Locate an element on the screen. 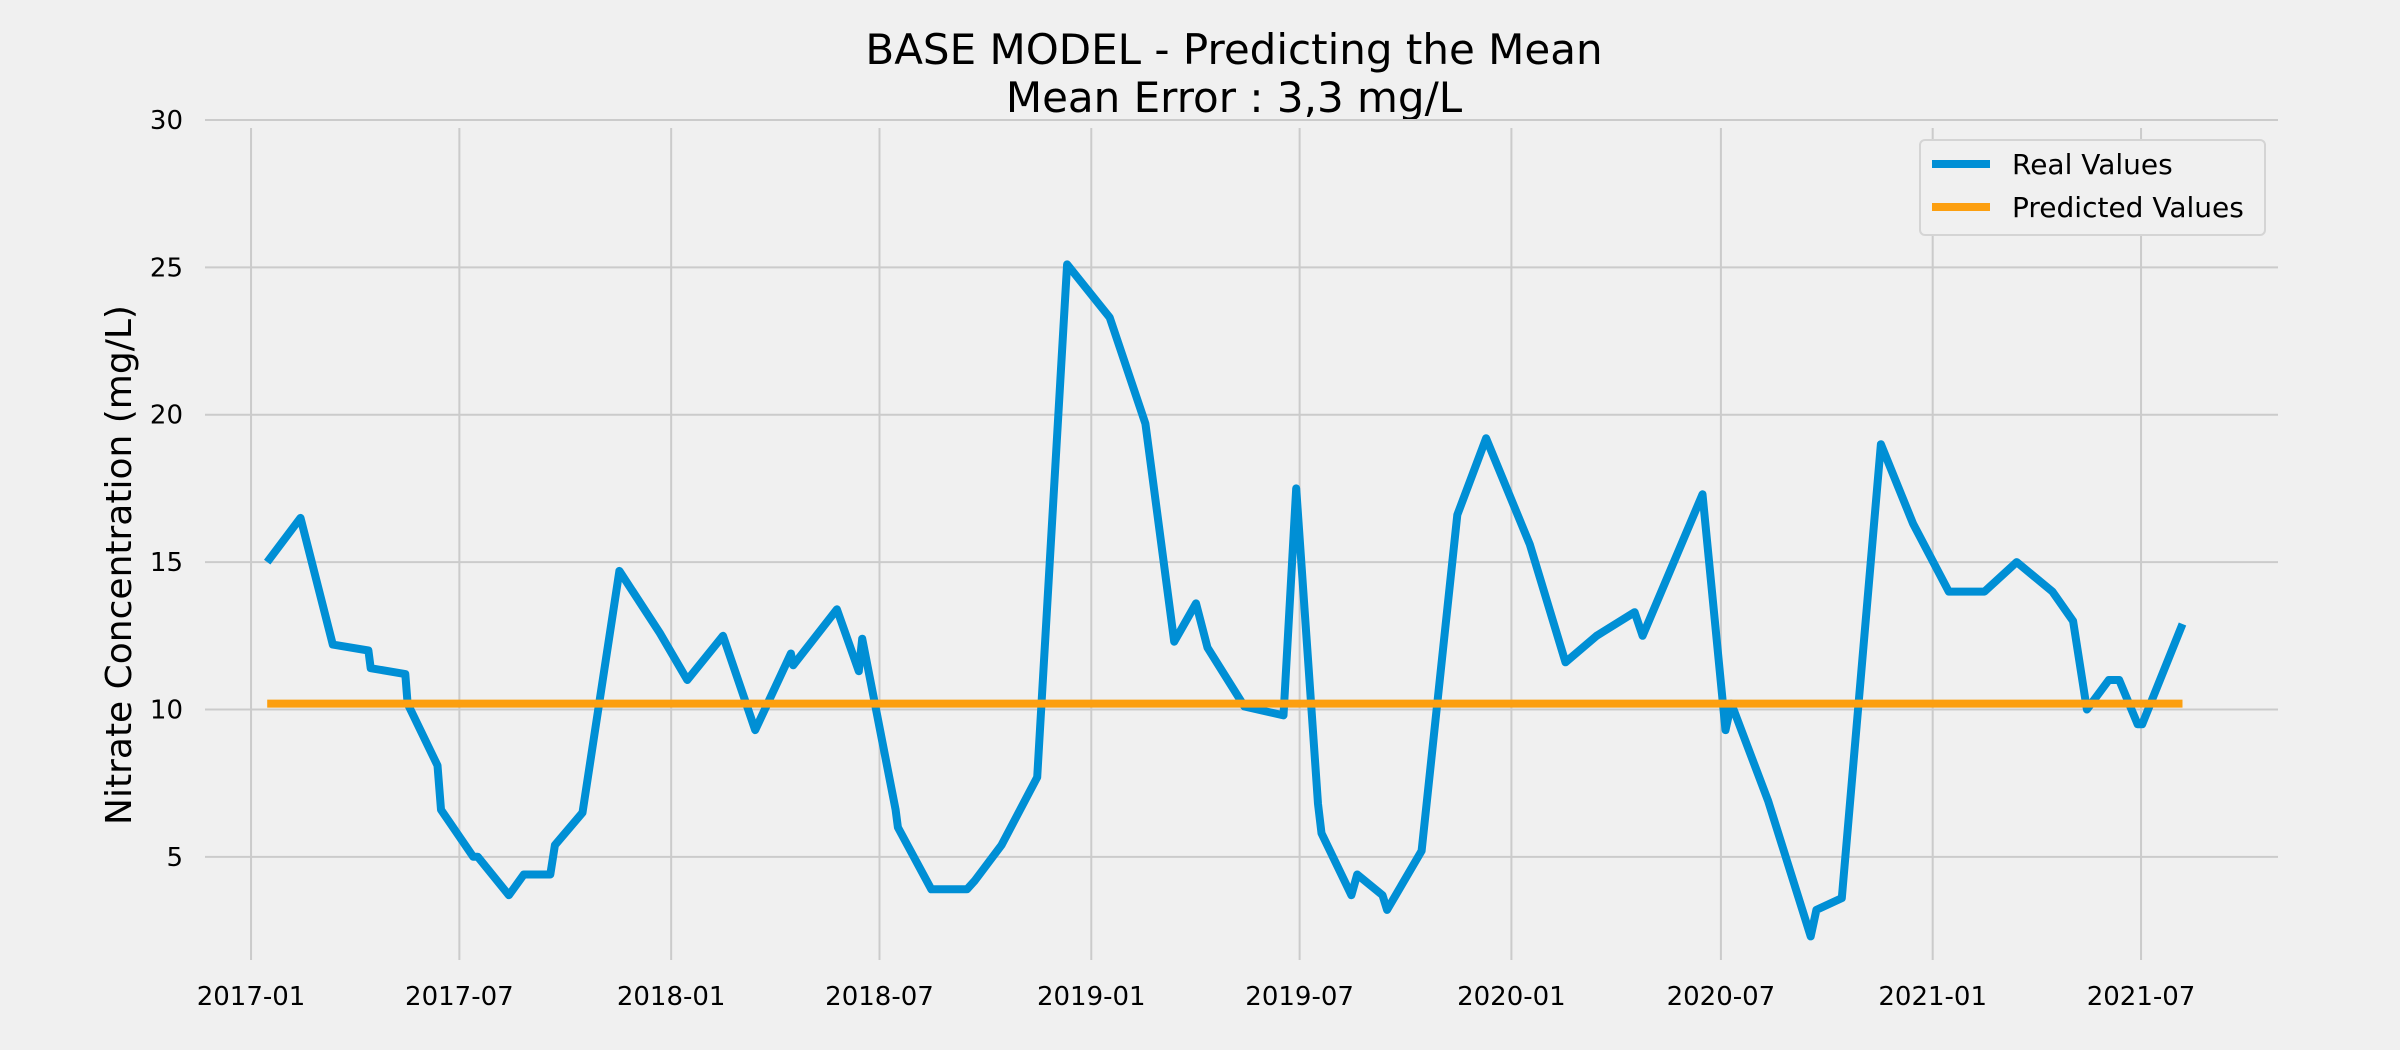 The image size is (2400, 1050). x-tick-label: 2017-01 is located at coordinates (251, 997).